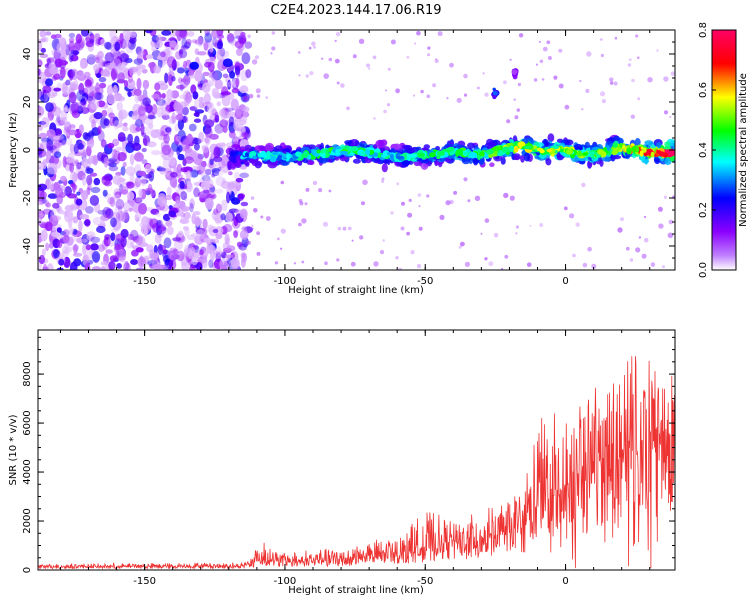 Image resolution: width=750 pixels, height=600 pixels. Describe the element at coordinates (27, 102) in the screenshot. I see `y-tick-label: 20` at that location.